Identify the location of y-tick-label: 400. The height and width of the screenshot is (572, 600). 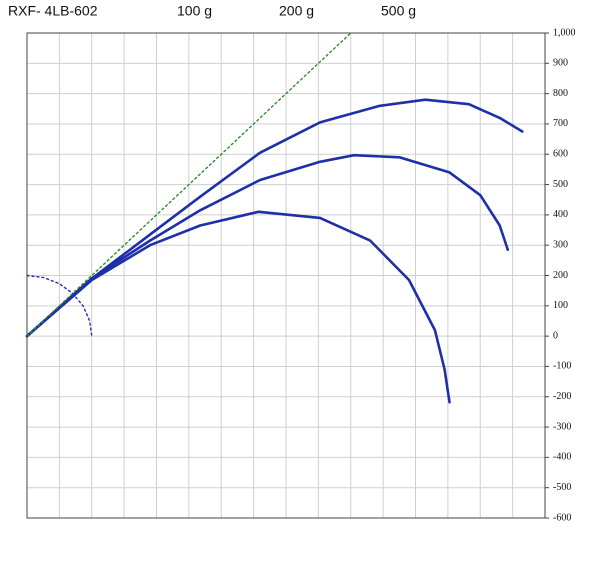
(560, 214).